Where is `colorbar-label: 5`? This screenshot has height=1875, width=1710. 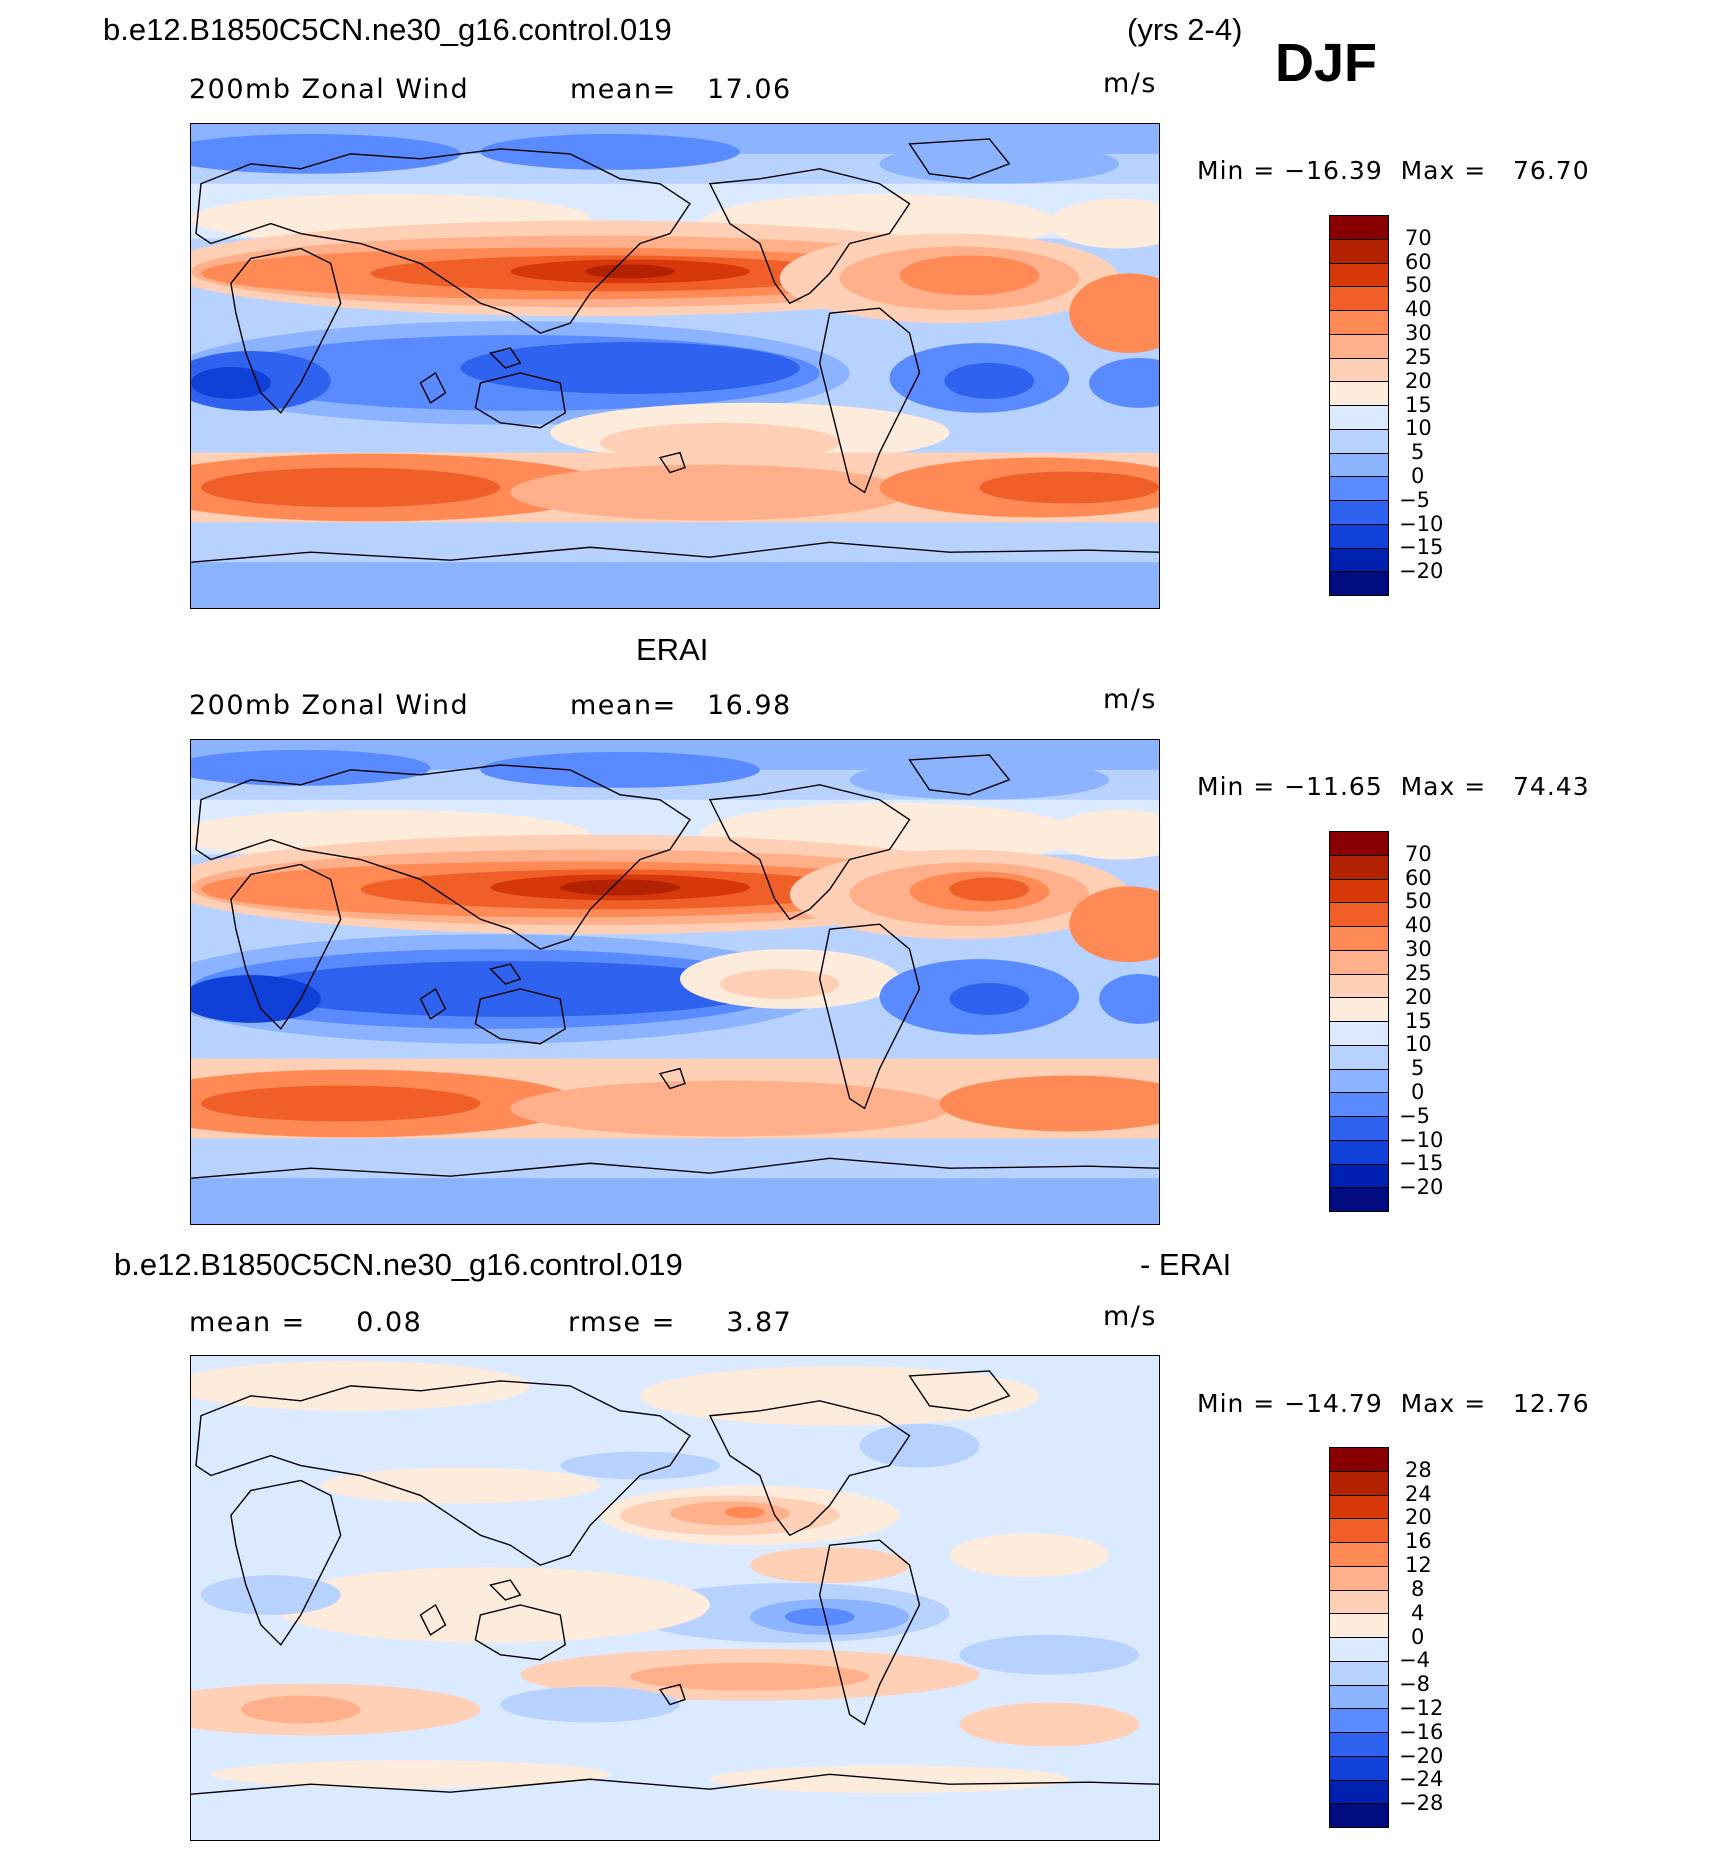
colorbar-label: 5 is located at coordinates (1418, 1068).